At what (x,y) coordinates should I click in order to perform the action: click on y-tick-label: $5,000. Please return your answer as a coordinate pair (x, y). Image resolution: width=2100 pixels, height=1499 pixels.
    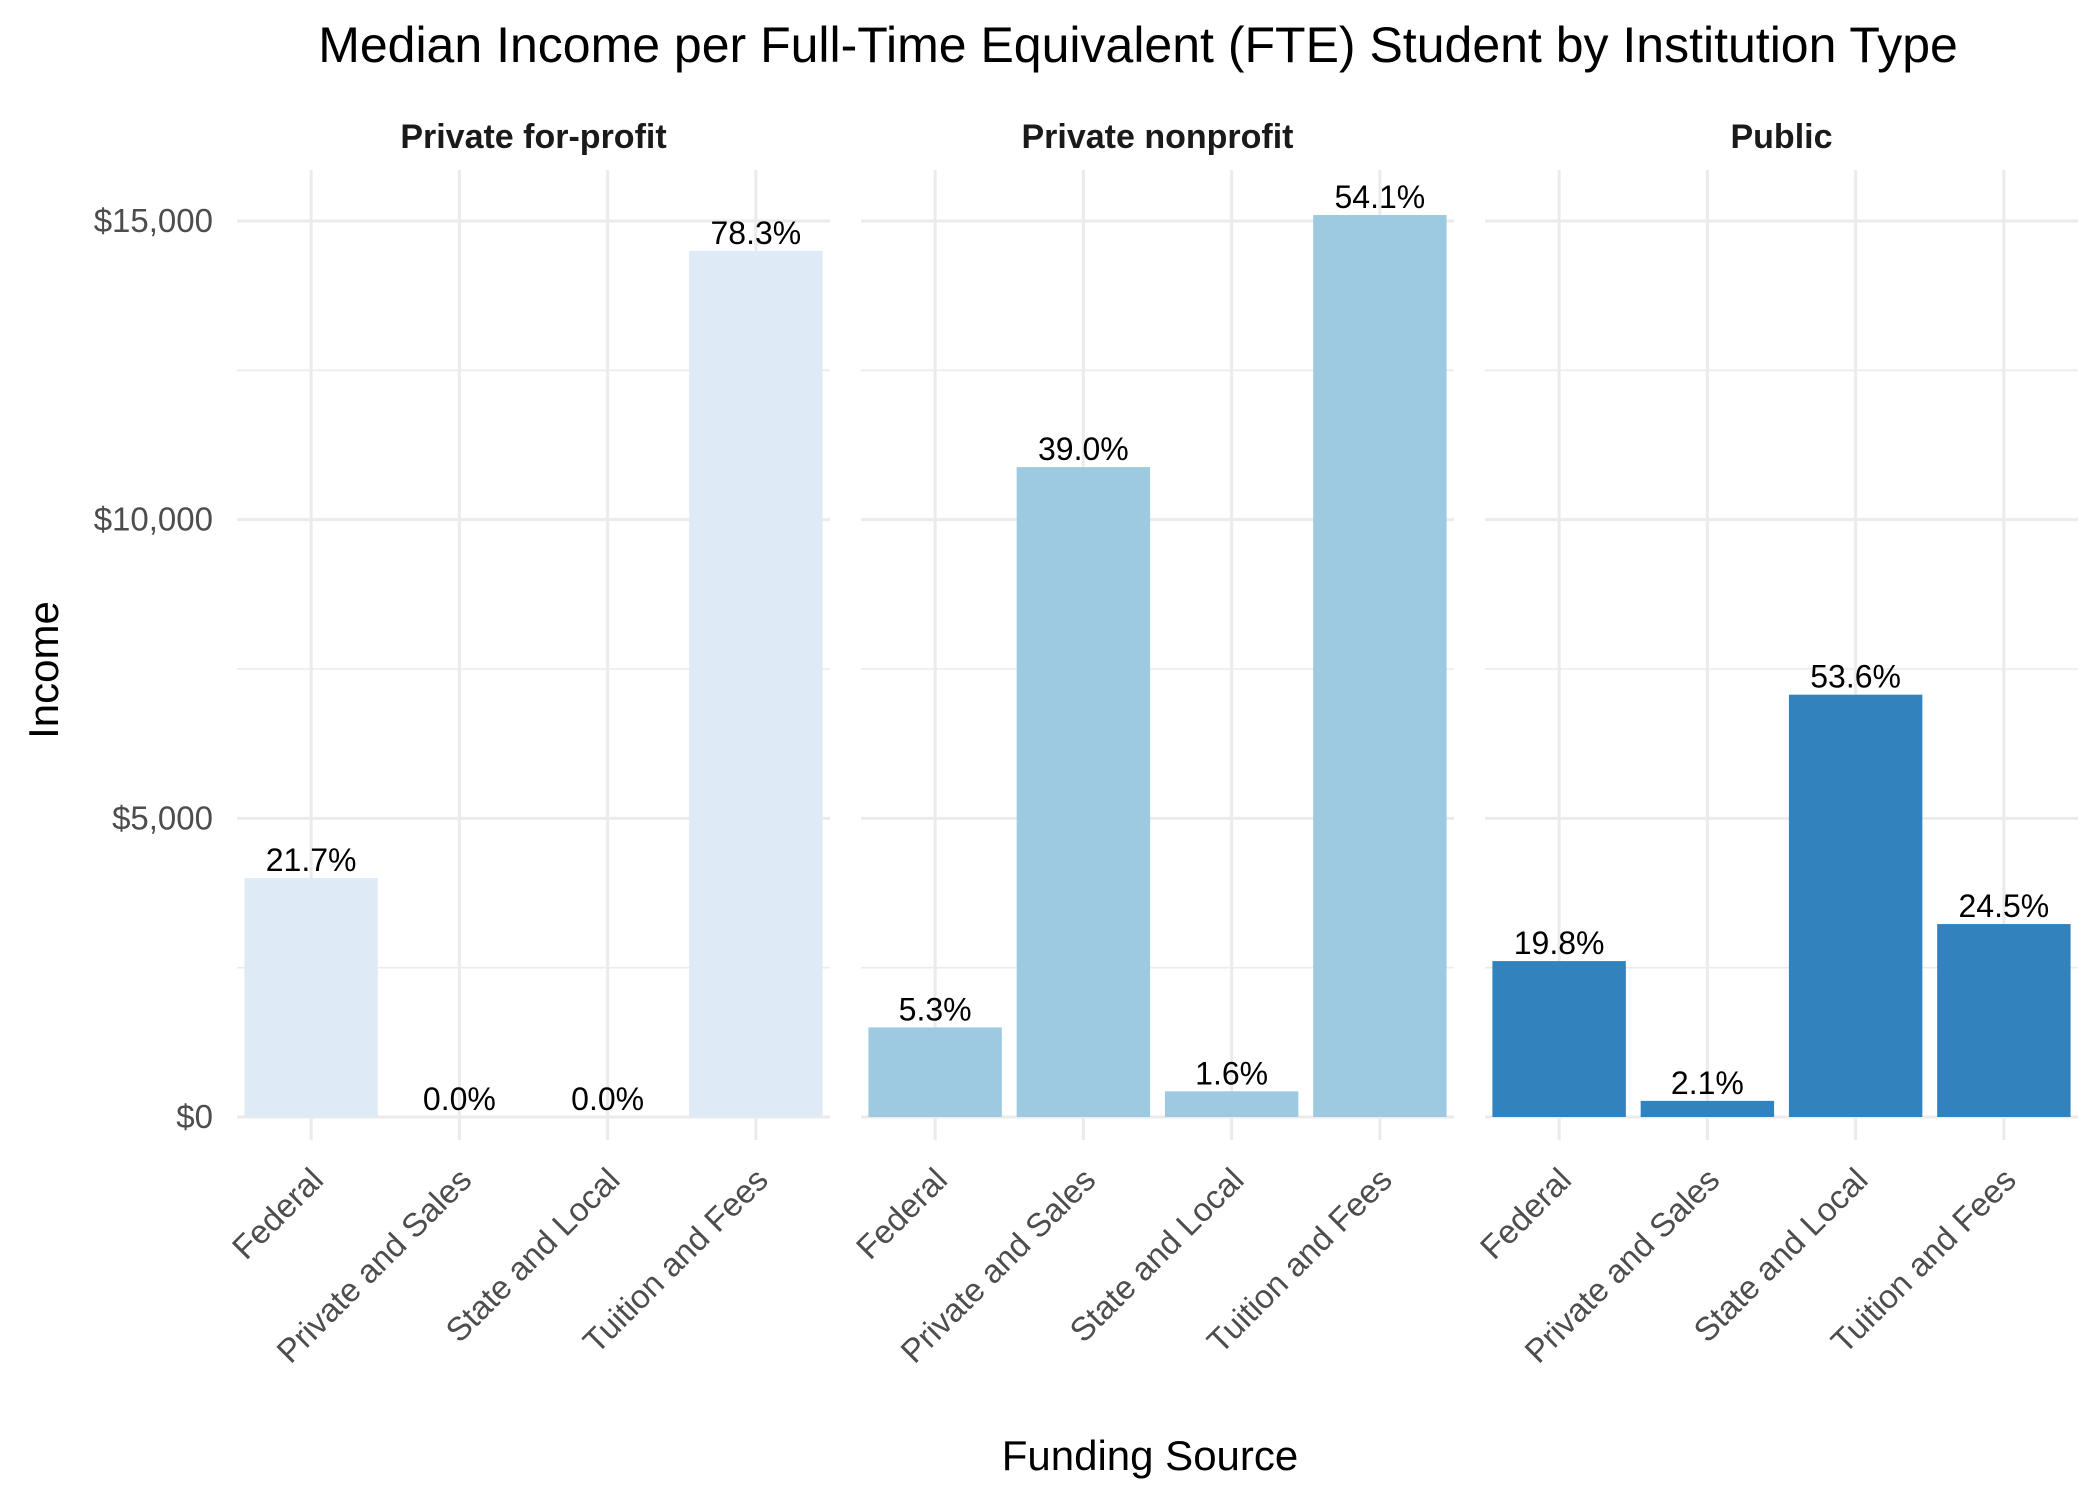
    Looking at the image, I should click on (162, 817).